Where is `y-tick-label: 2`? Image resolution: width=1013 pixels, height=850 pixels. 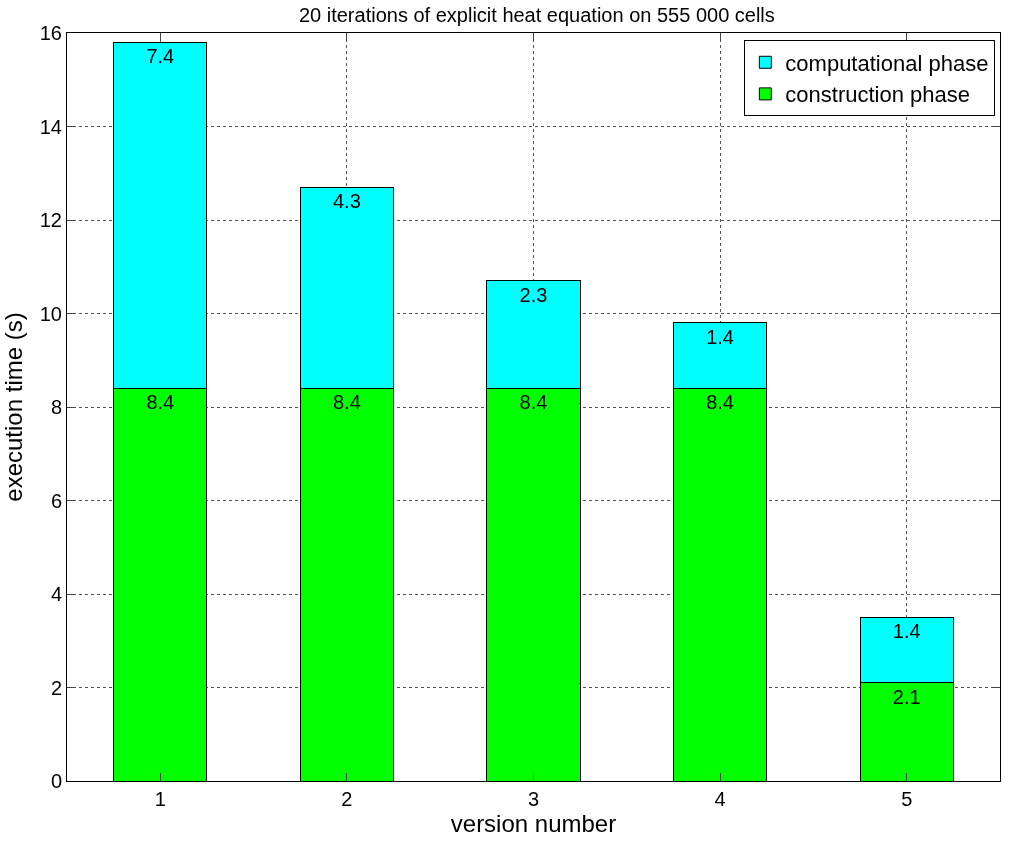
y-tick-label: 2 is located at coordinates (56, 687).